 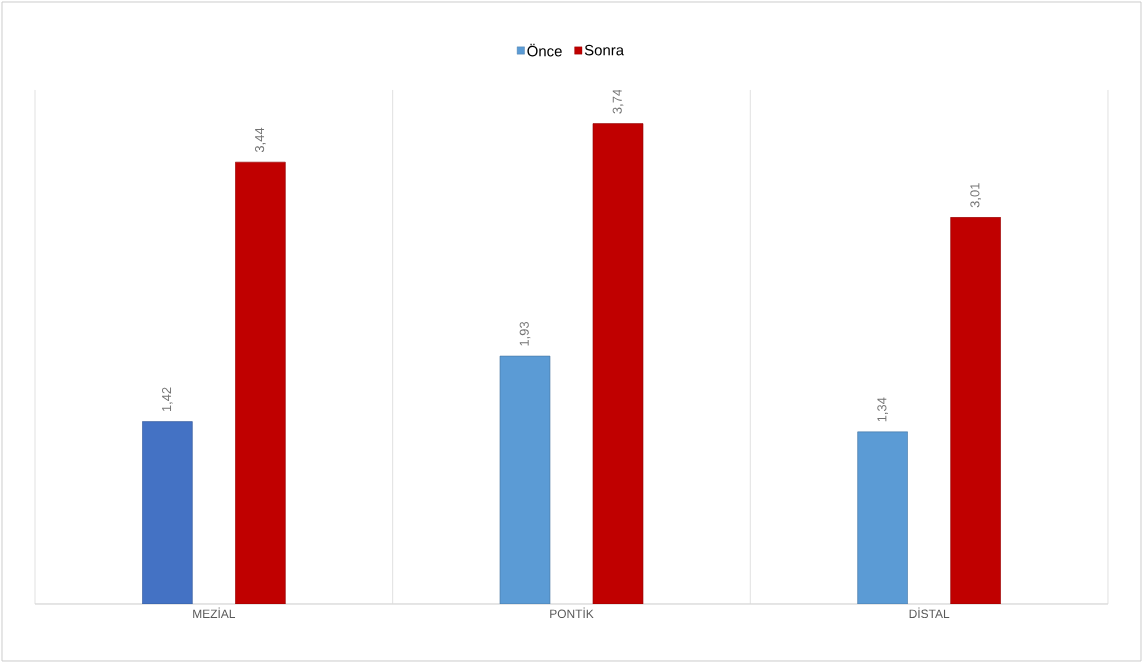 I want to click on legend-label: Önce, so click(x=544, y=50).